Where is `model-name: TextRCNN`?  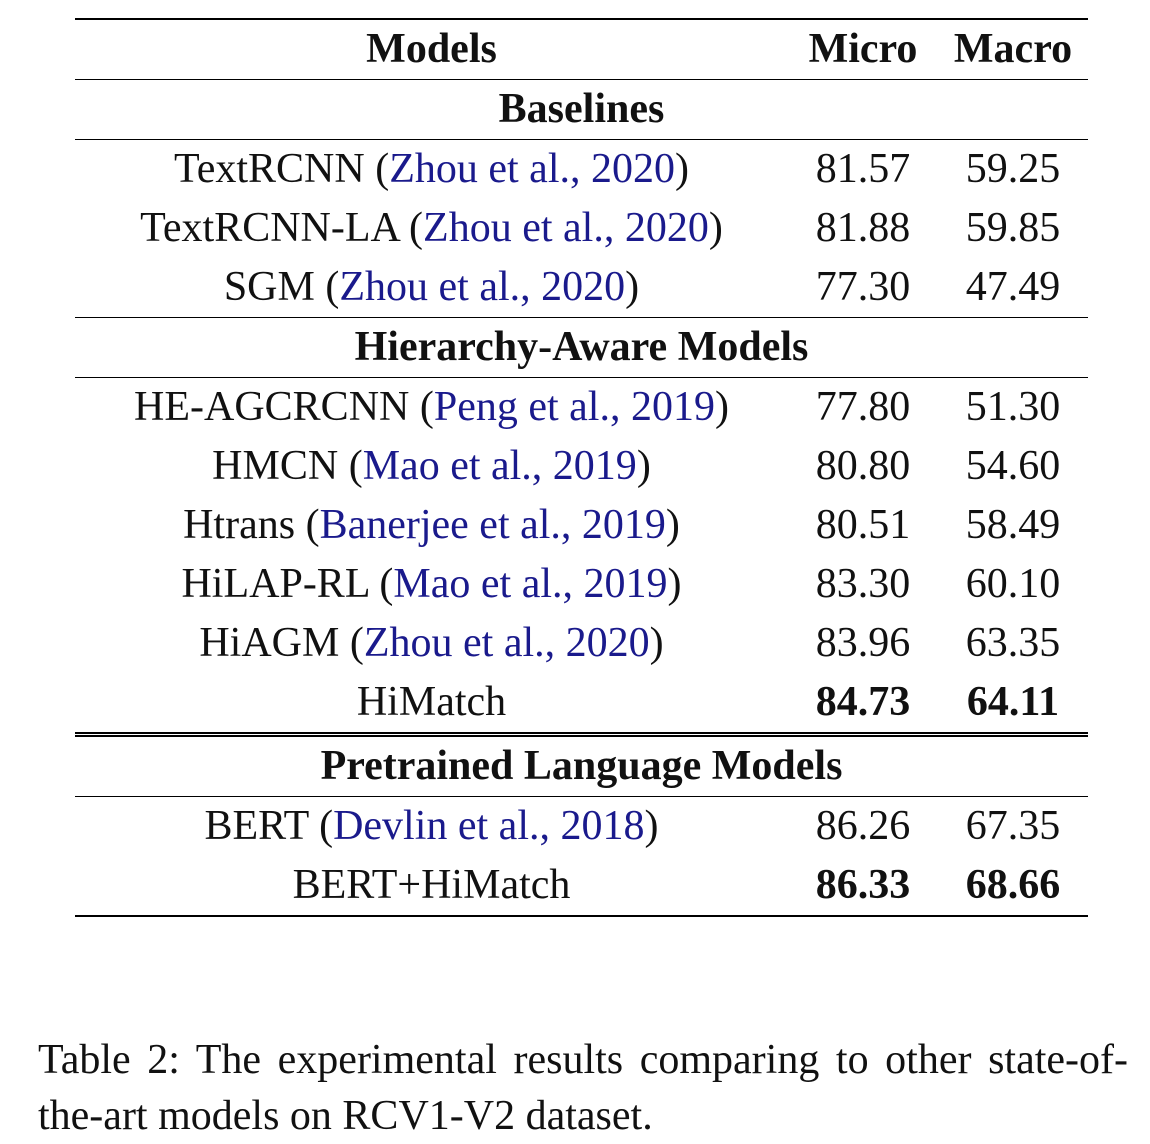 model-name: TextRCNN is located at coordinates (269, 169).